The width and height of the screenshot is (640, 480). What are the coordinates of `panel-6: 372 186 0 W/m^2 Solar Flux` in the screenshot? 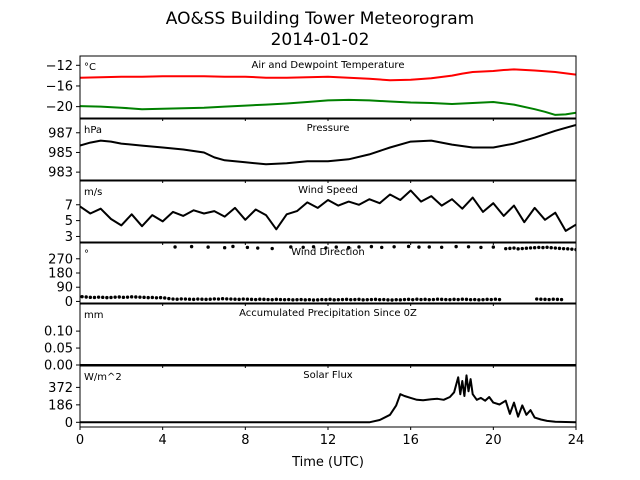 It's located at (312, 398).